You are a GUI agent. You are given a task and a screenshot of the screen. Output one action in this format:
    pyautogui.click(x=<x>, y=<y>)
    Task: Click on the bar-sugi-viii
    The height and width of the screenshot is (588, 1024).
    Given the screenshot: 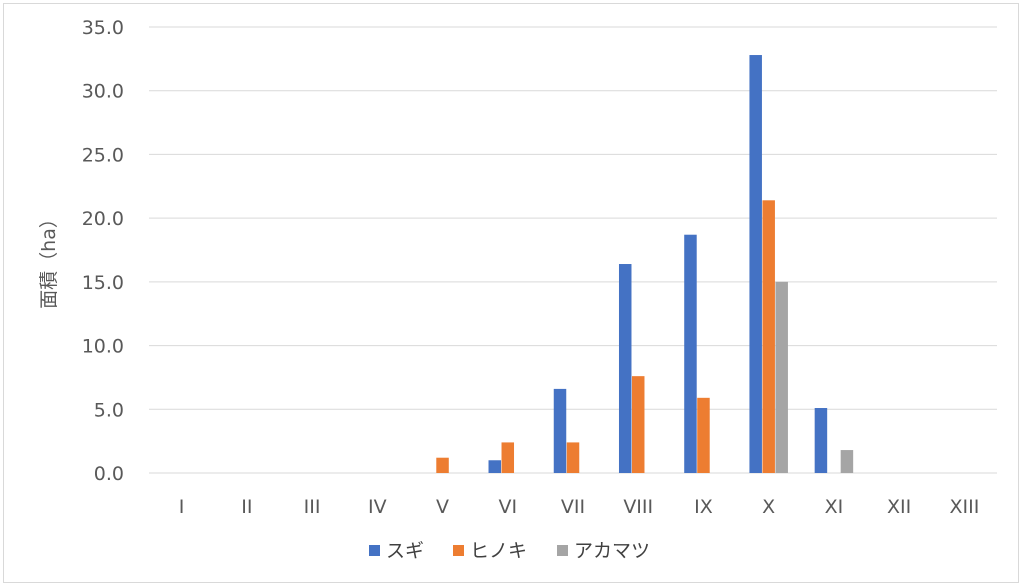 What is the action you would take?
    pyautogui.click(x=625, y=368)
    